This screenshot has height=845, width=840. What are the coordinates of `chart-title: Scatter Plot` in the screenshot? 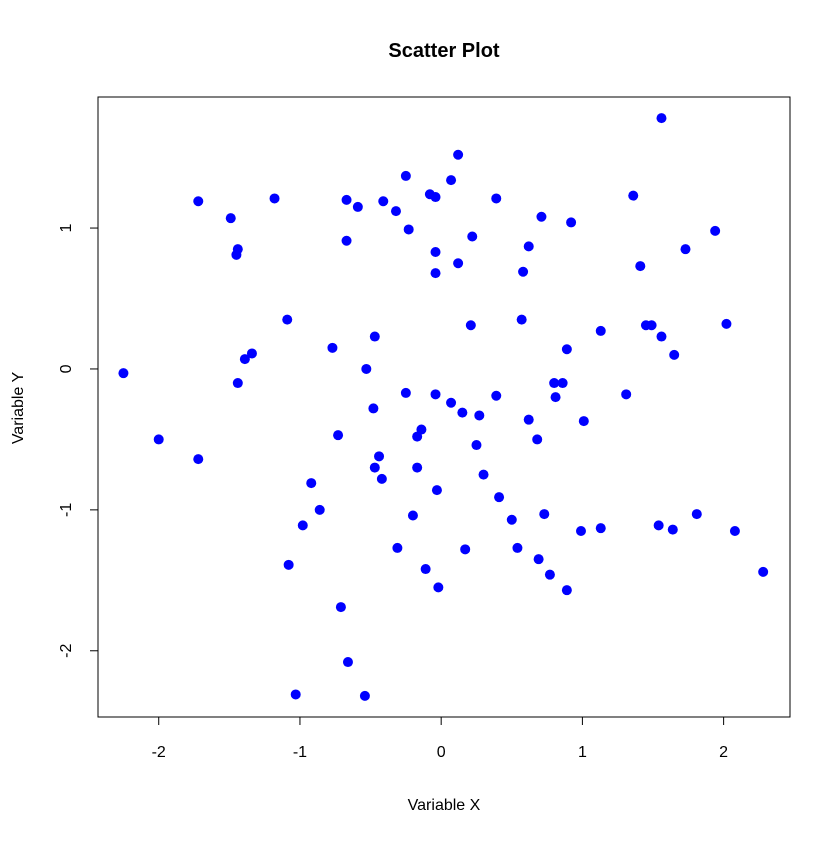 It's located at (443, 51).